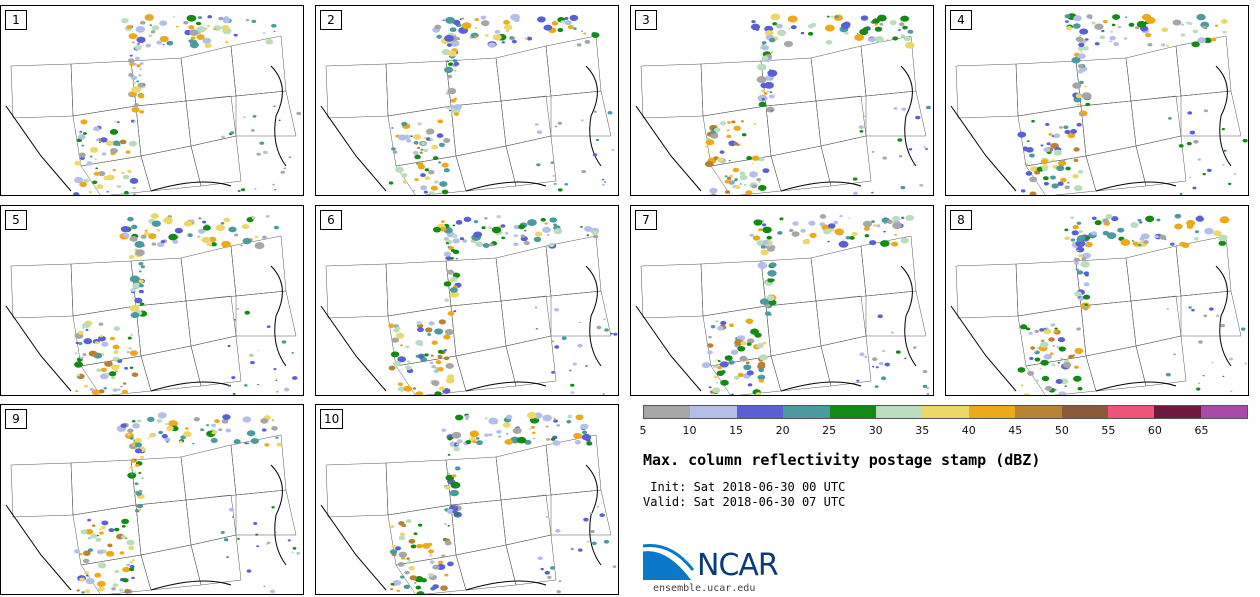  Describe the element at coordinates (689, 430) in the screenshot. I see `colorbar-tick-label: 10` at that location.